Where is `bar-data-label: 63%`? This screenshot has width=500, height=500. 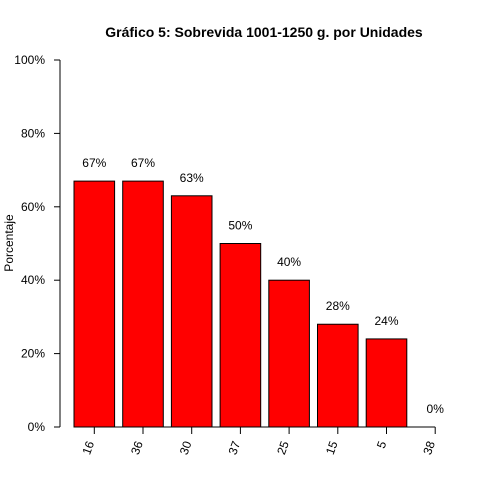 bar-data-label: 63% is located at coordinates (192, 178).